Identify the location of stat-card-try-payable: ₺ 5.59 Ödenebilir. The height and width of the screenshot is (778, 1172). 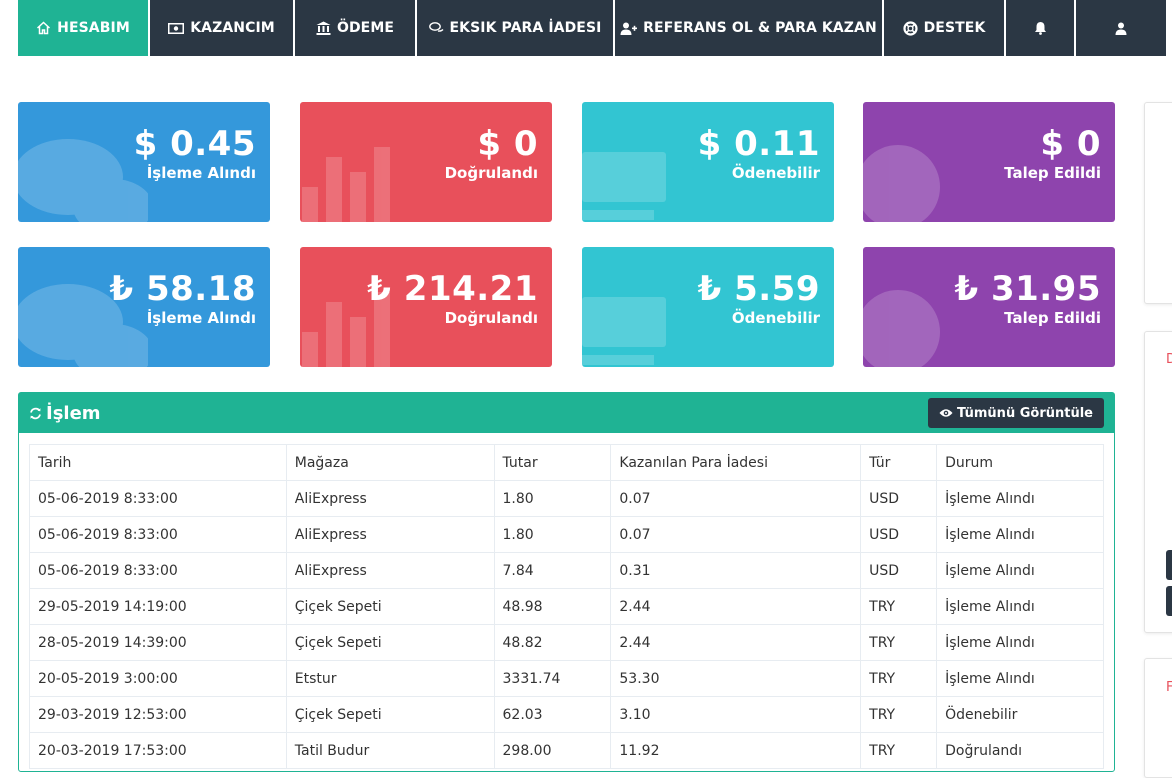
(708, 307).